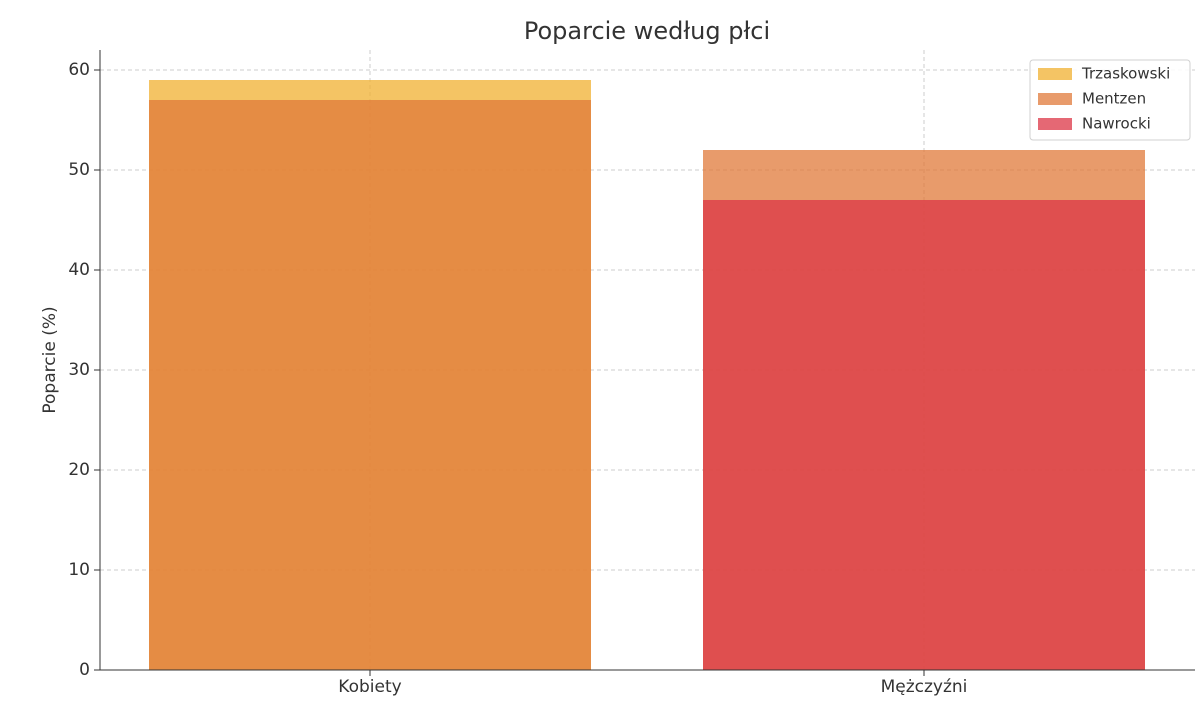  What do you see at coordinates (84, 670) in the screenshot?
I see `y-tick-label: 0` at bounding box center [84, 670].